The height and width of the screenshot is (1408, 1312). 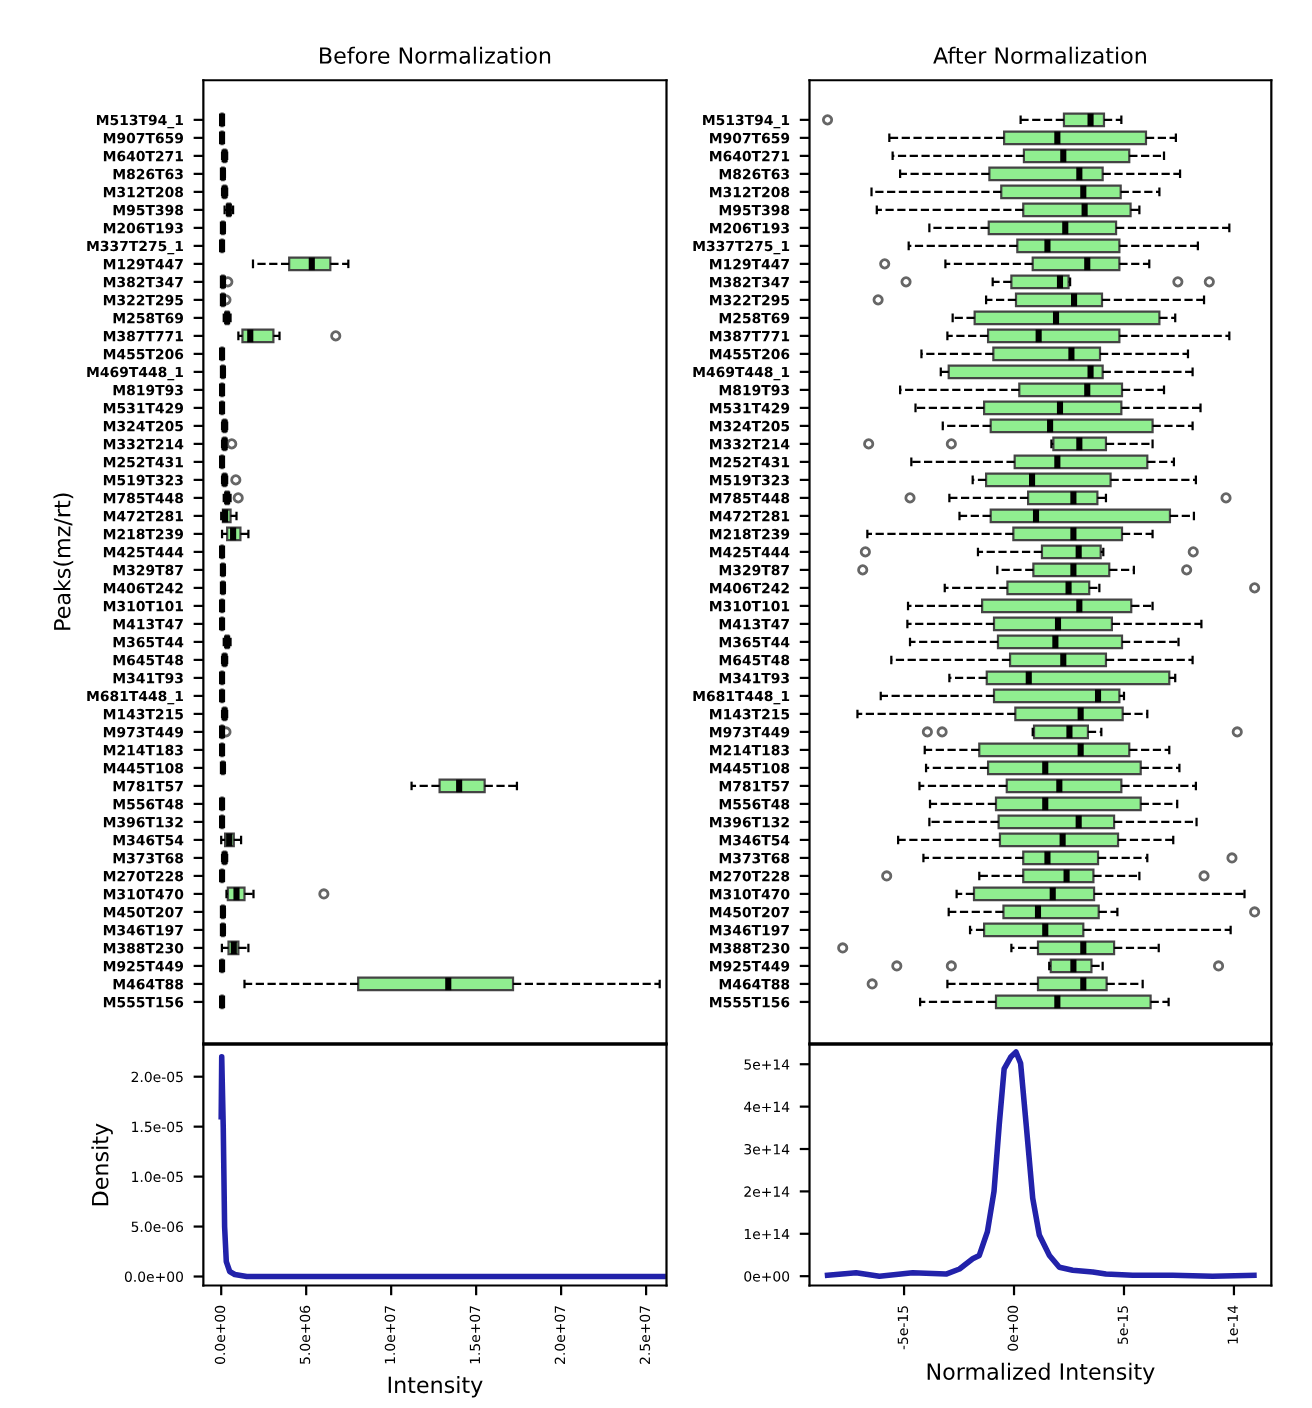 I want to click on x-axis-title: Intensity, so click(x=435, y=1387).